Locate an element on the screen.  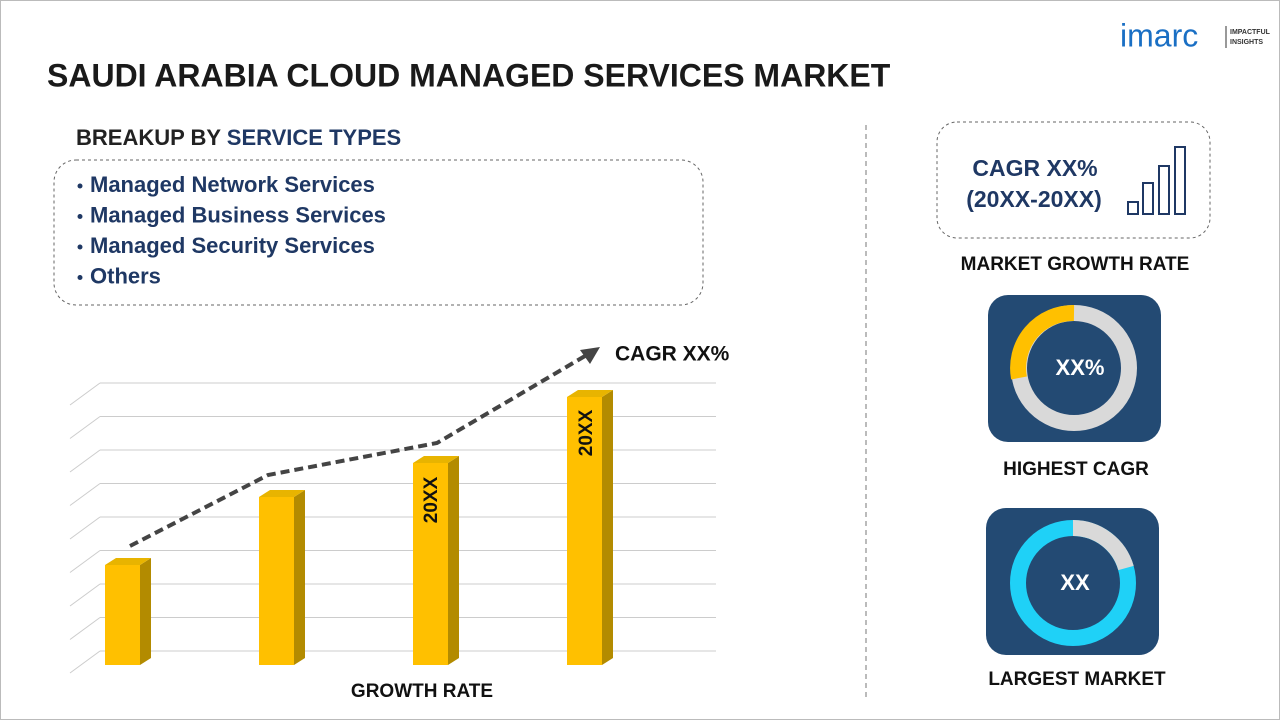
breakup-item: Managed Network Services is located at coordinates (232, 184).